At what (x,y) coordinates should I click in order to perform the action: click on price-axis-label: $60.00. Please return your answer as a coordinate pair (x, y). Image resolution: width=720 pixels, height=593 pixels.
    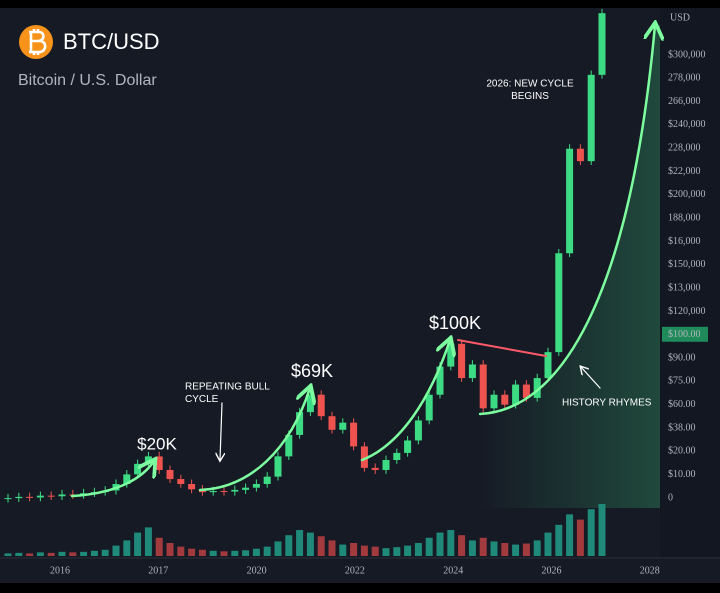
    Looking at the image, I should click on (682, 404).